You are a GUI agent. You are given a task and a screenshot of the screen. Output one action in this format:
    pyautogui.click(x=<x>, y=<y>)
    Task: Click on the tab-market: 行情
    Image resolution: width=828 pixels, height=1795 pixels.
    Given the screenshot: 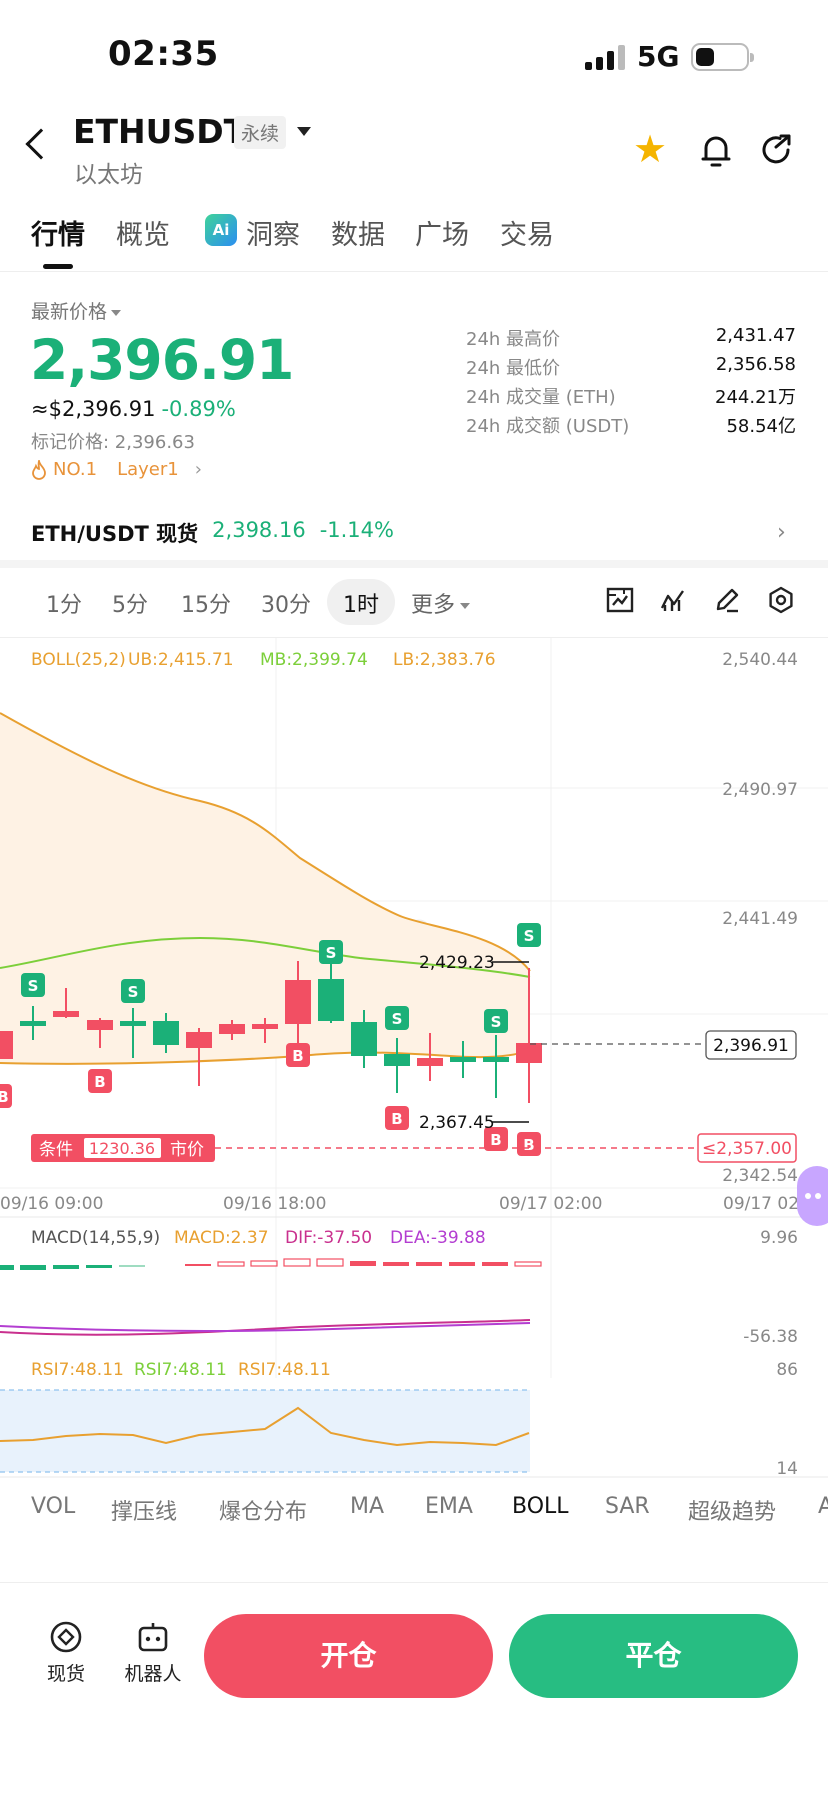 What is the action you would take?
    pyautogui.click(x=58, y=235)
    